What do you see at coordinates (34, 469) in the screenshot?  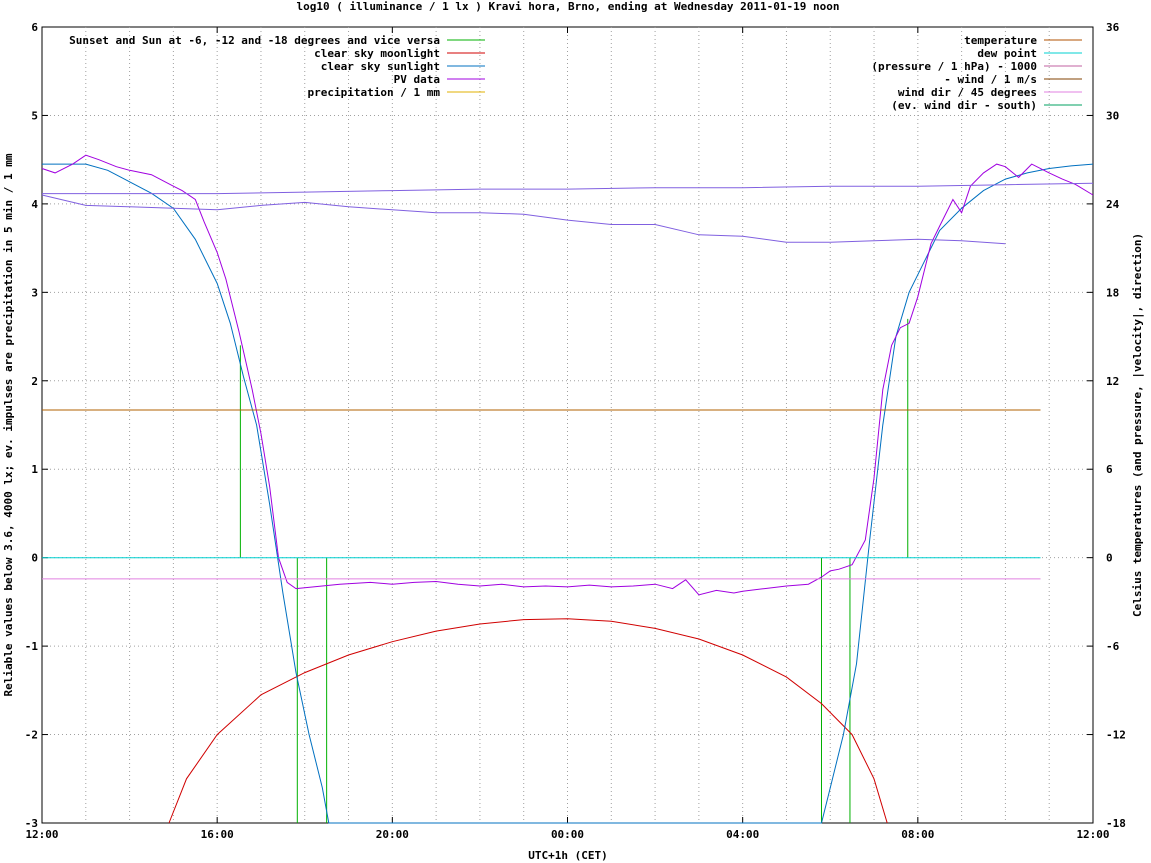 I see `y-tick-label: 1` at bounding box center [34, 469].